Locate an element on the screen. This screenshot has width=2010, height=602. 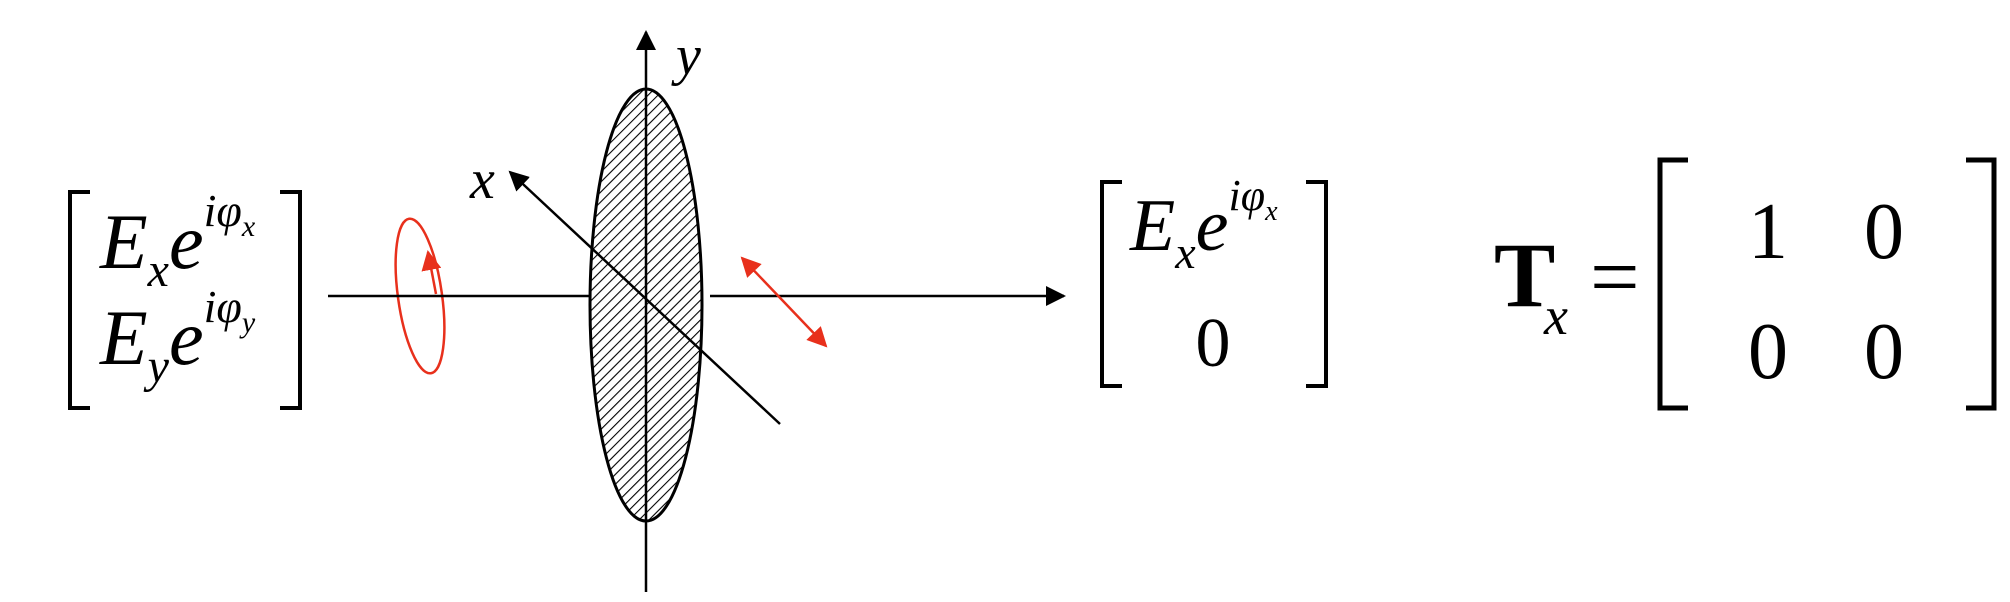
matrix-subscript: x is located at coordinates (1555, 316).